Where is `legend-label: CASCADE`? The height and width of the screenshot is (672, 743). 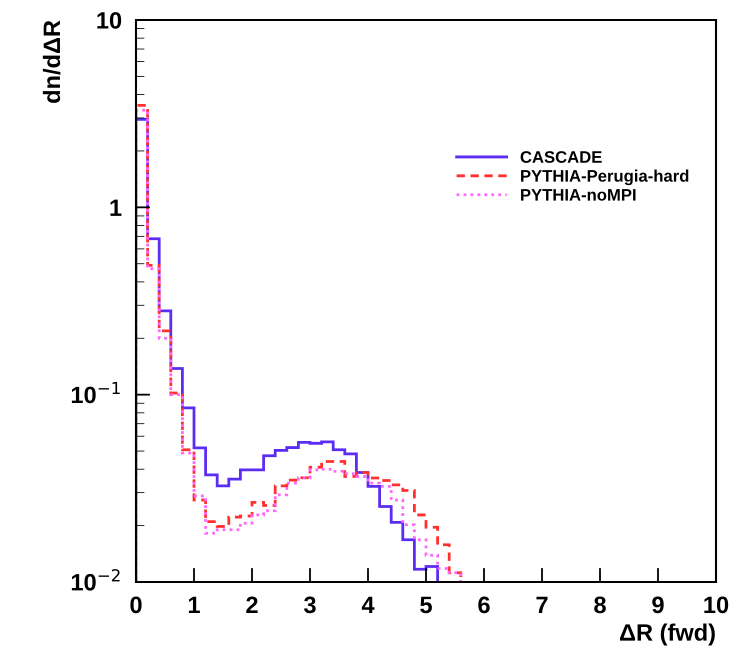 legend-label: CASCADE is located at coordinates (561, 157).